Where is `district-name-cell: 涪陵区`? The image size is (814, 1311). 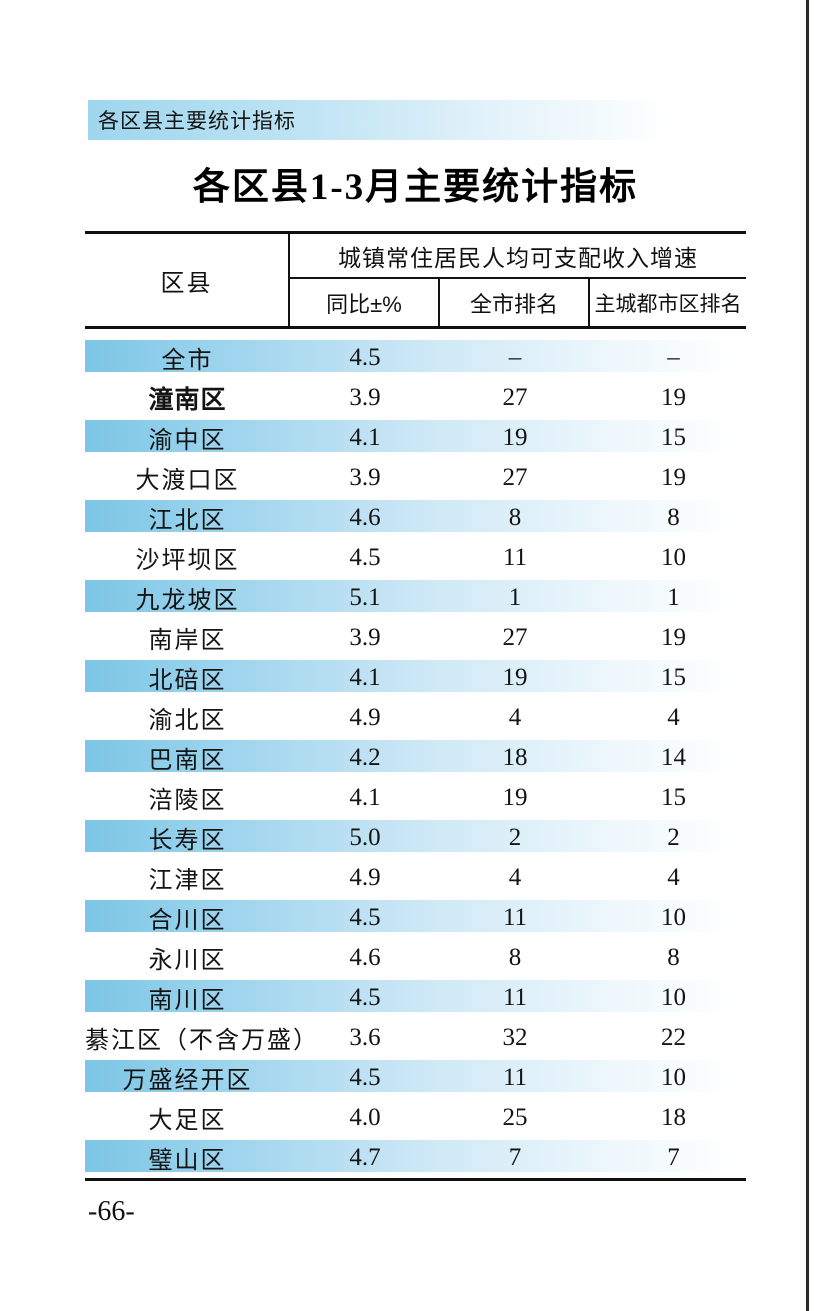
district-name-cell: 涪陵区 is located at coordinates (187, 800).